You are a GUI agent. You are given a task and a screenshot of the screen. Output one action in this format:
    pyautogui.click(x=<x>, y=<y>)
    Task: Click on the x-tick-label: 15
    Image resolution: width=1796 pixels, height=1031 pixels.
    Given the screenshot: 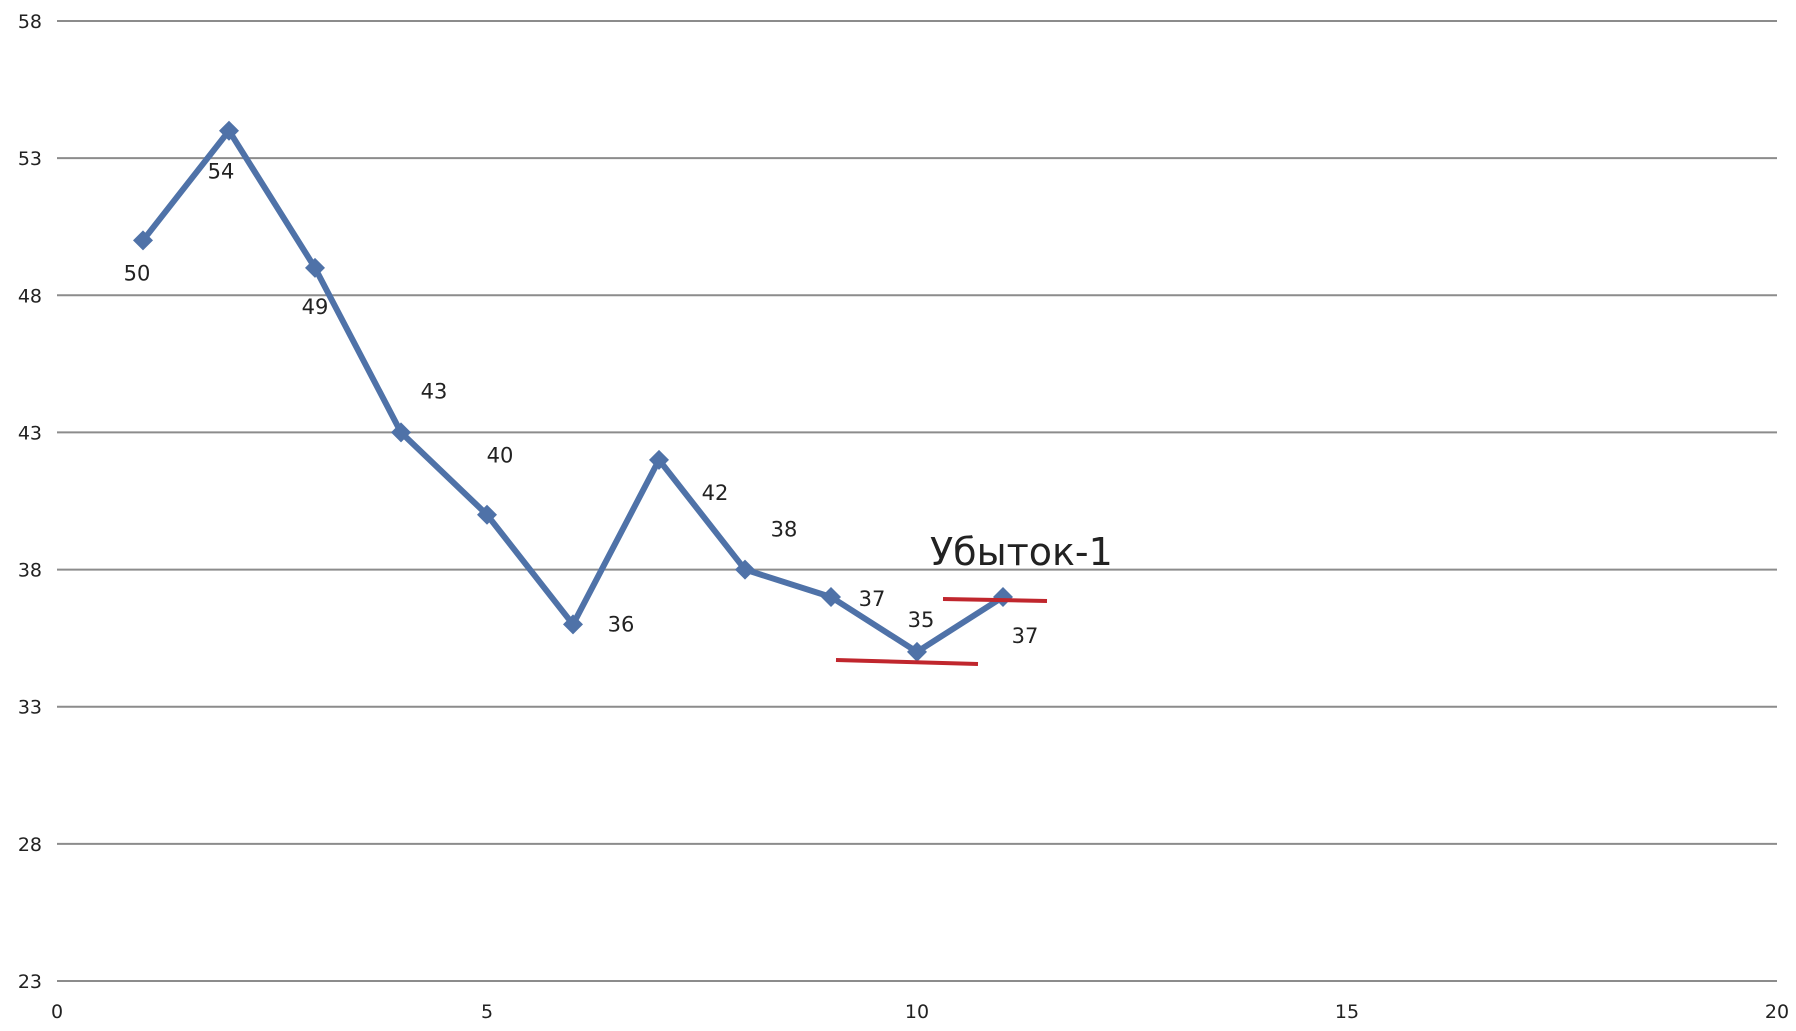 What is the action you would take?
    pyautogui.click(x=1347, y=1012)
    